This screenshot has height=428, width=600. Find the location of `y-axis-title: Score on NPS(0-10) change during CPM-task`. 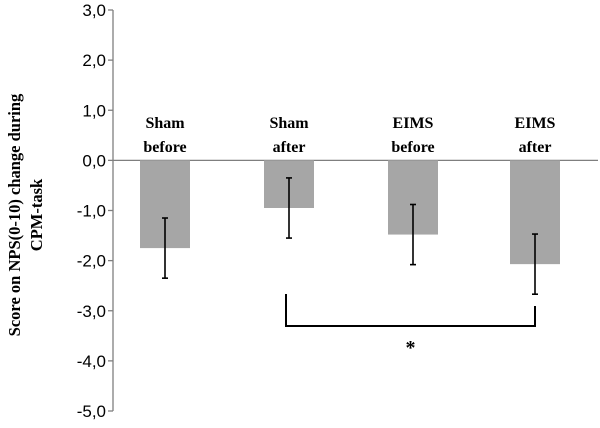

y-axis-title: Score on NPS(0-10) change during CPM-task is located at coordinates (25, 214).